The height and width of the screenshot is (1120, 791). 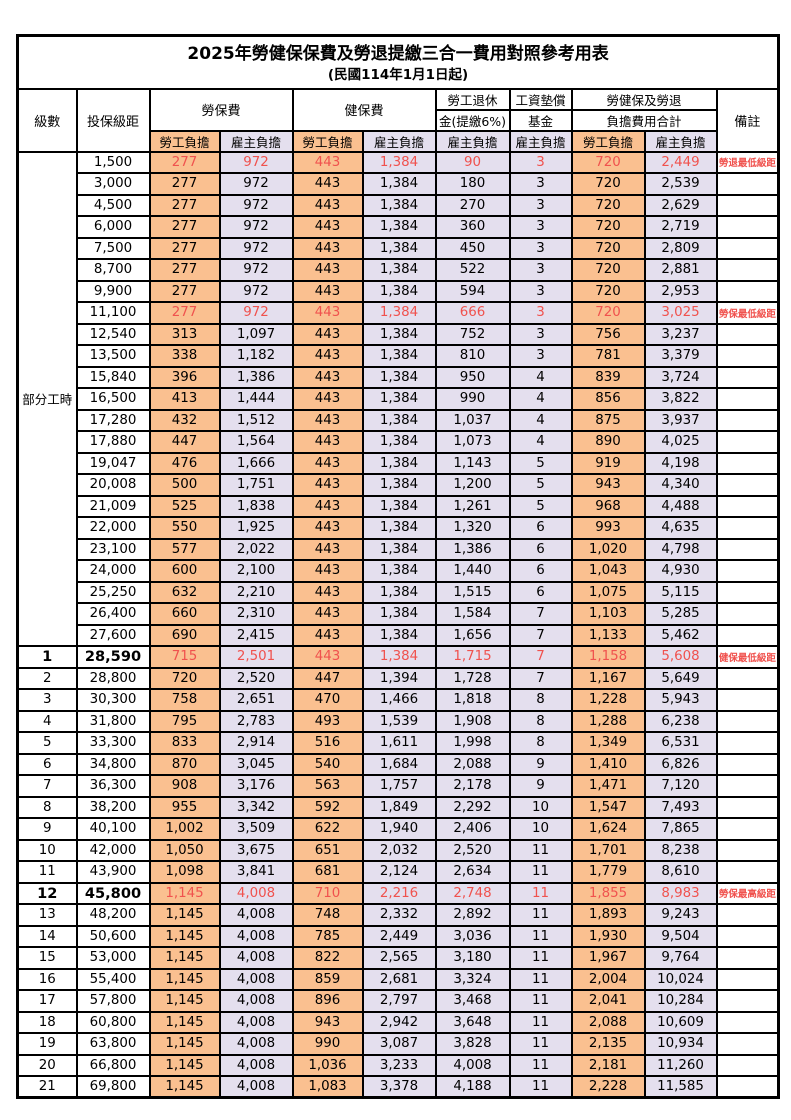 I want to click on cell-health-employee: 710, so click(x=327, y=893).